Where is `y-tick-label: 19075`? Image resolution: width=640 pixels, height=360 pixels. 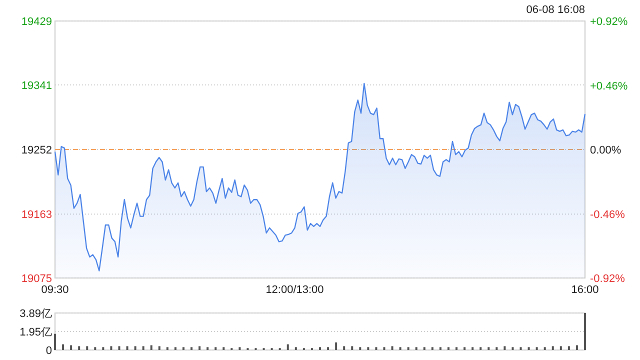
y-tick-label: 19075 is located at coordinates (36, 279).